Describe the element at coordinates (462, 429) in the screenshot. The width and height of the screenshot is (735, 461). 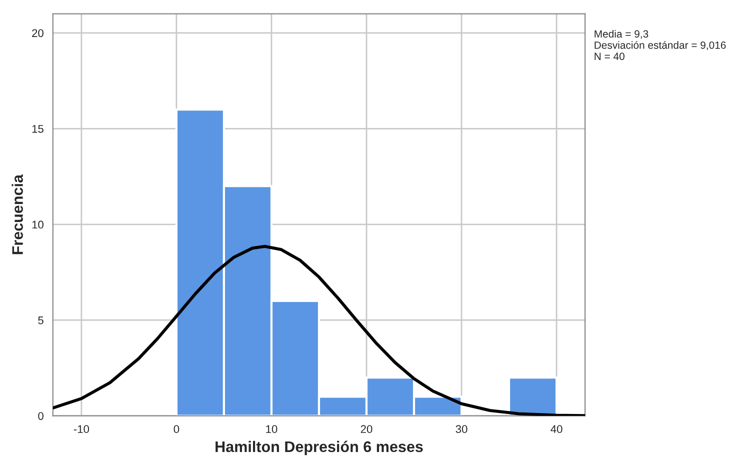
I see `x-tick-label: 30` at that location.